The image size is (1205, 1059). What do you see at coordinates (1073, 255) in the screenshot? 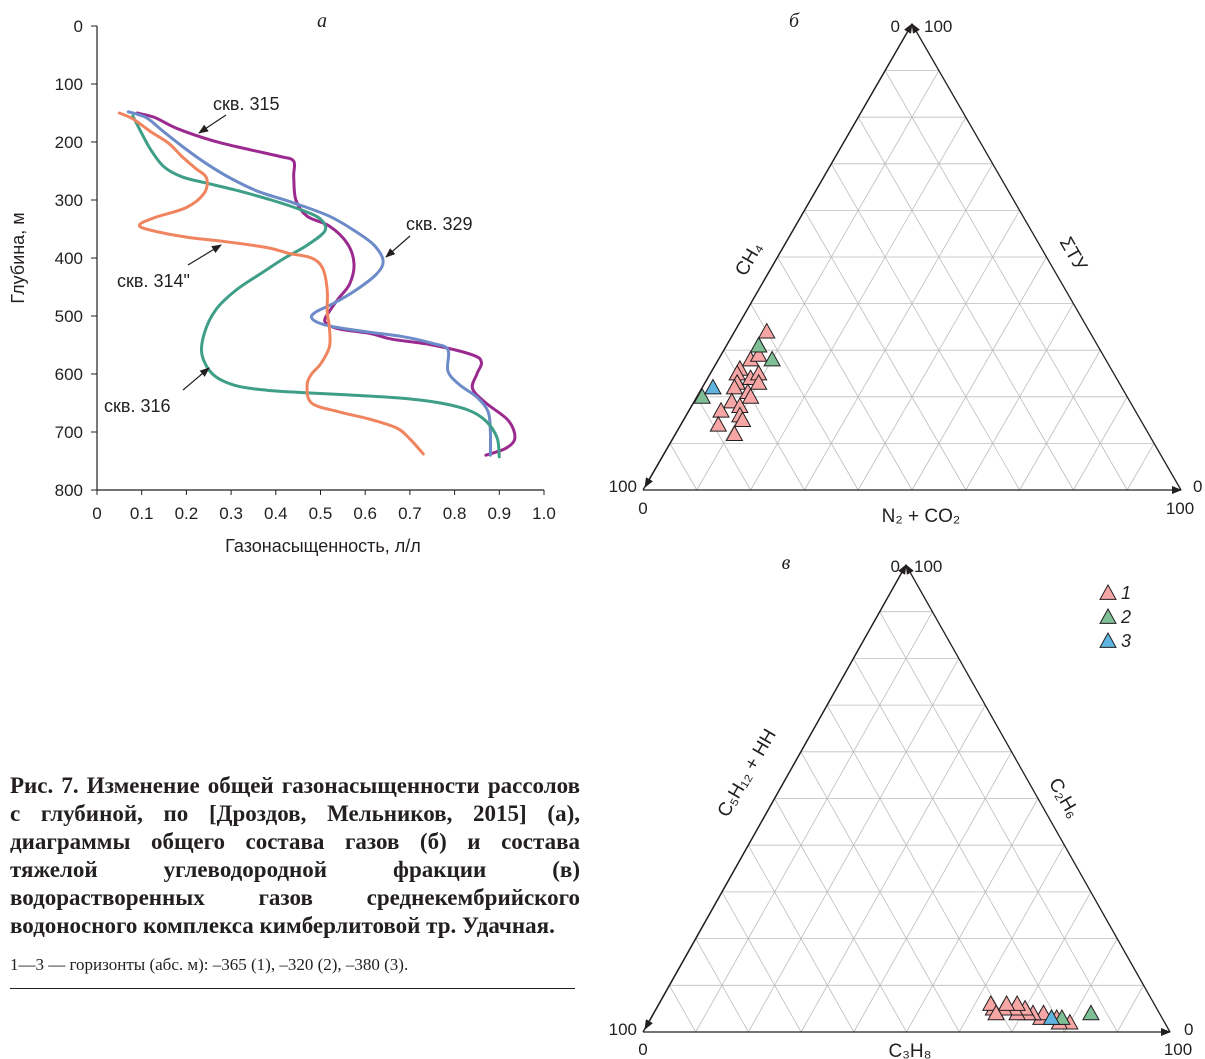
I see `axis-label-sum-tu: ΣТУ` at bounding box center [1073, 255].